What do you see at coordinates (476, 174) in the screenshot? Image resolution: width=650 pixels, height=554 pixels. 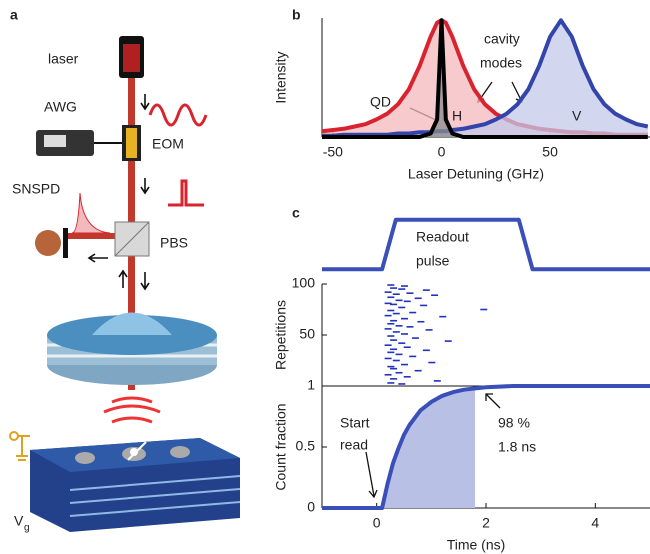 I see `x-axis-label: Laser Detuning (GHz)` at bounding box center [476, 174].